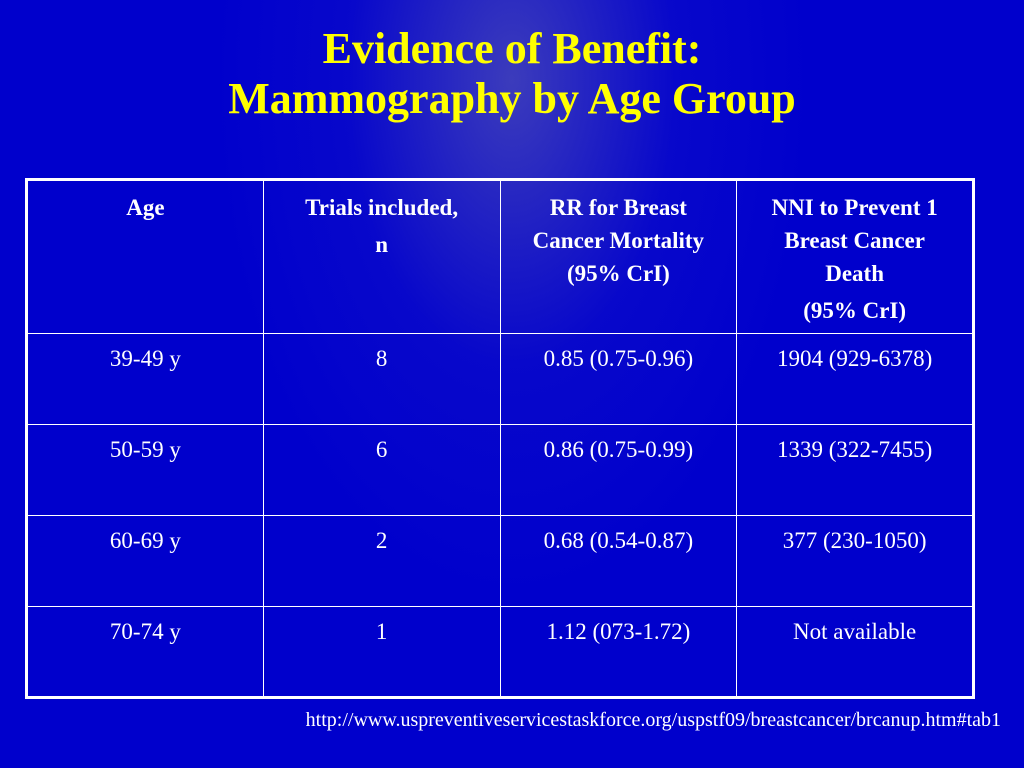 The width and height of the screenshot is (1024, 768). Describe the element at coordinates (145, 256) in the screenshot. I see `header-age: Age` at that location.